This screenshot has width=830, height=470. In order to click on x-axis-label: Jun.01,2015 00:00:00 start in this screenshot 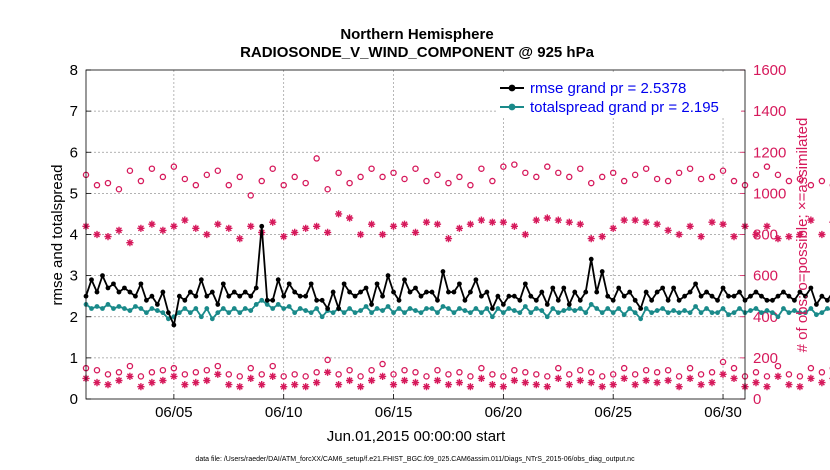, I will do `click(416, 436)`.